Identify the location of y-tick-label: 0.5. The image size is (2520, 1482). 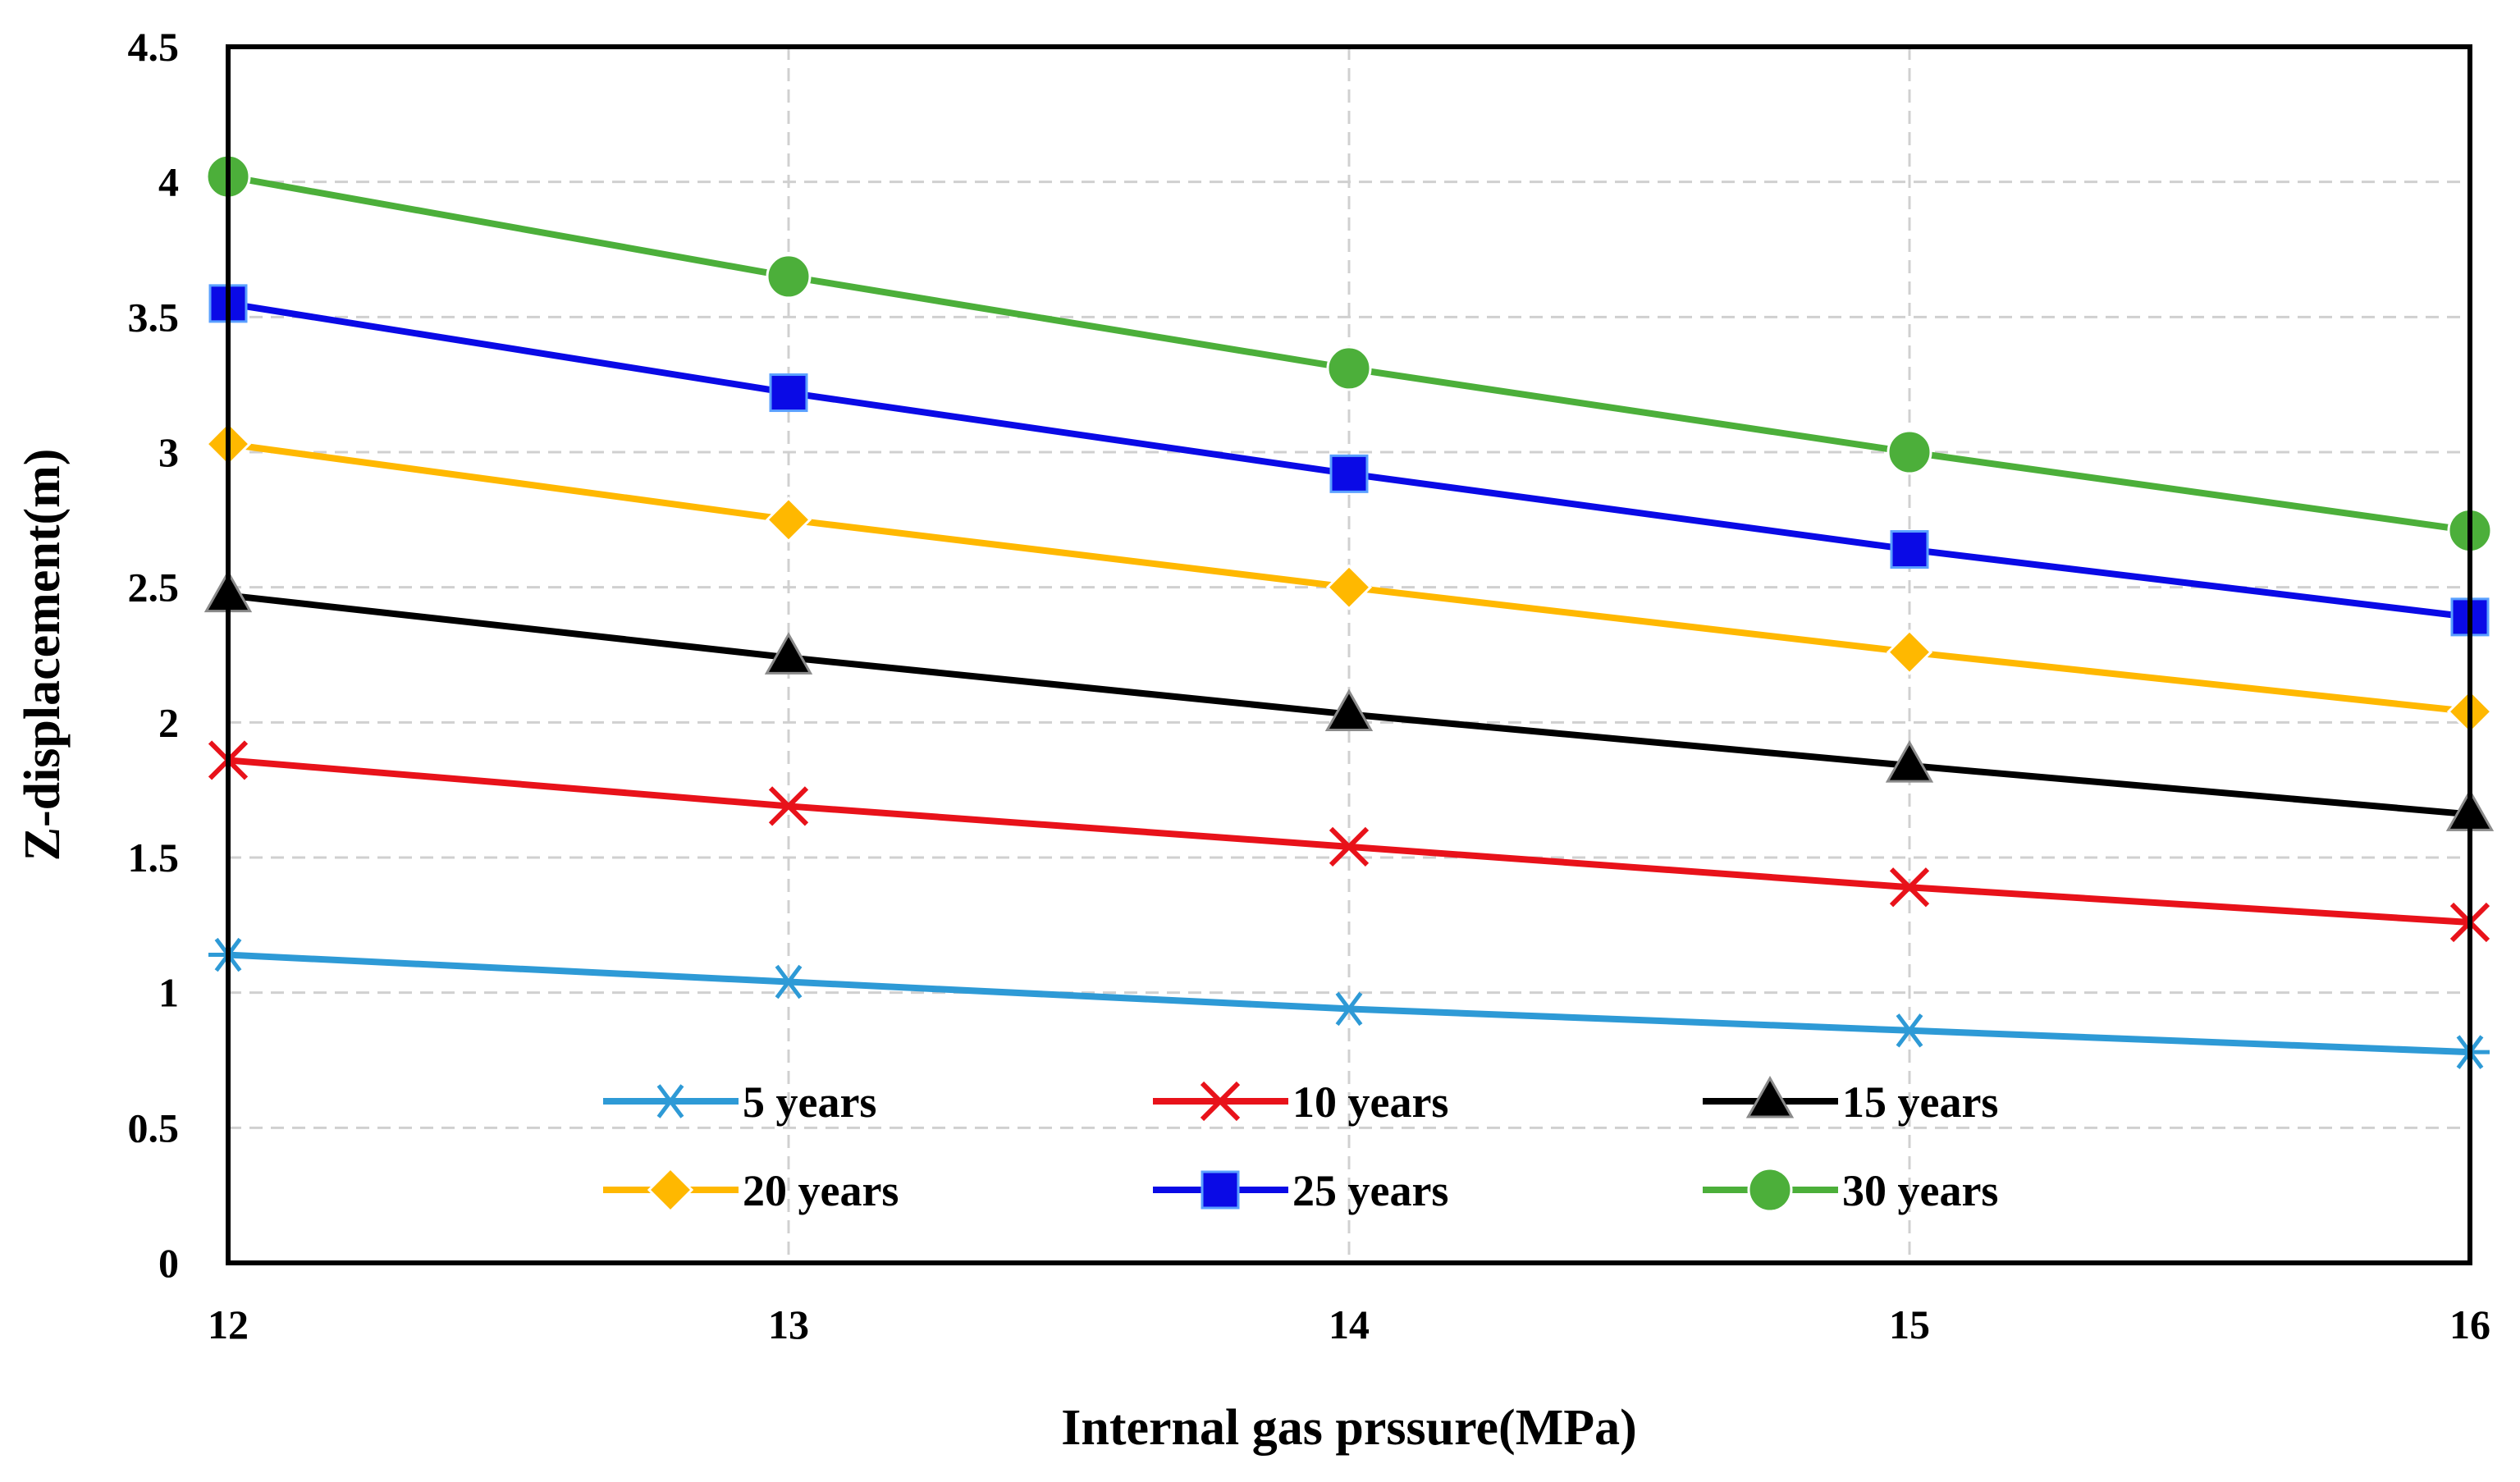
(154, 1127).